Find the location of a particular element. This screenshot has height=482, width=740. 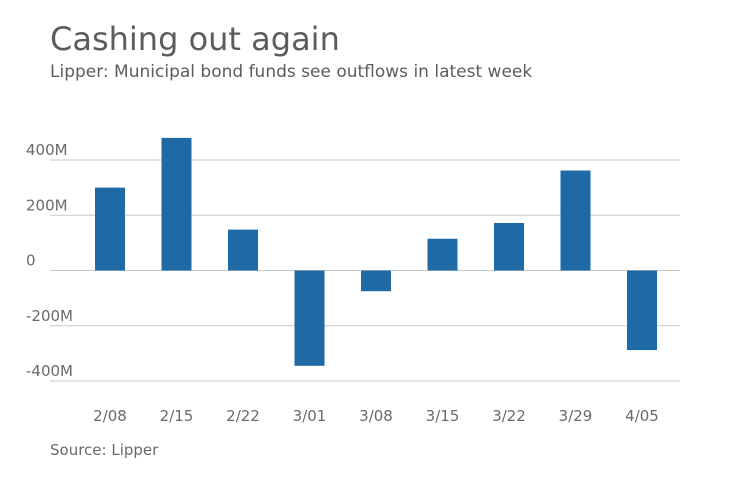

y-tick-label: 400M is located at coordinates (47, 150).